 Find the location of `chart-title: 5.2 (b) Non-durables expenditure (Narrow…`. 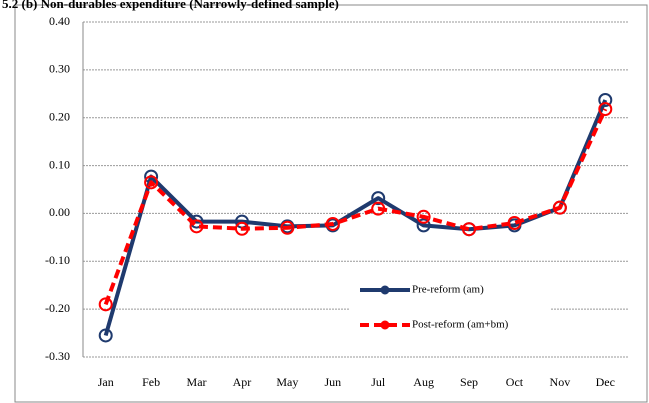

chart-title: 5.2 (b) Non-durables expenditure (Narrow… is located at coordinates (170, 5).